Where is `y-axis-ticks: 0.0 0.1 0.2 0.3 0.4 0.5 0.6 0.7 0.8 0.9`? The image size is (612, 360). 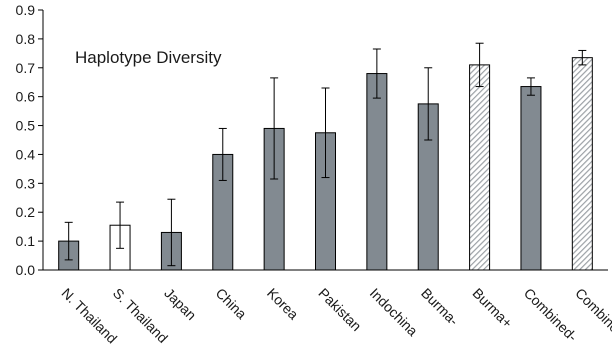 y-axis-ticks: 0.0 0.1 0.2 0.3 0.4 0.5 0.6 0.7 0.8 0.9 is located at coordinates (29, 140).